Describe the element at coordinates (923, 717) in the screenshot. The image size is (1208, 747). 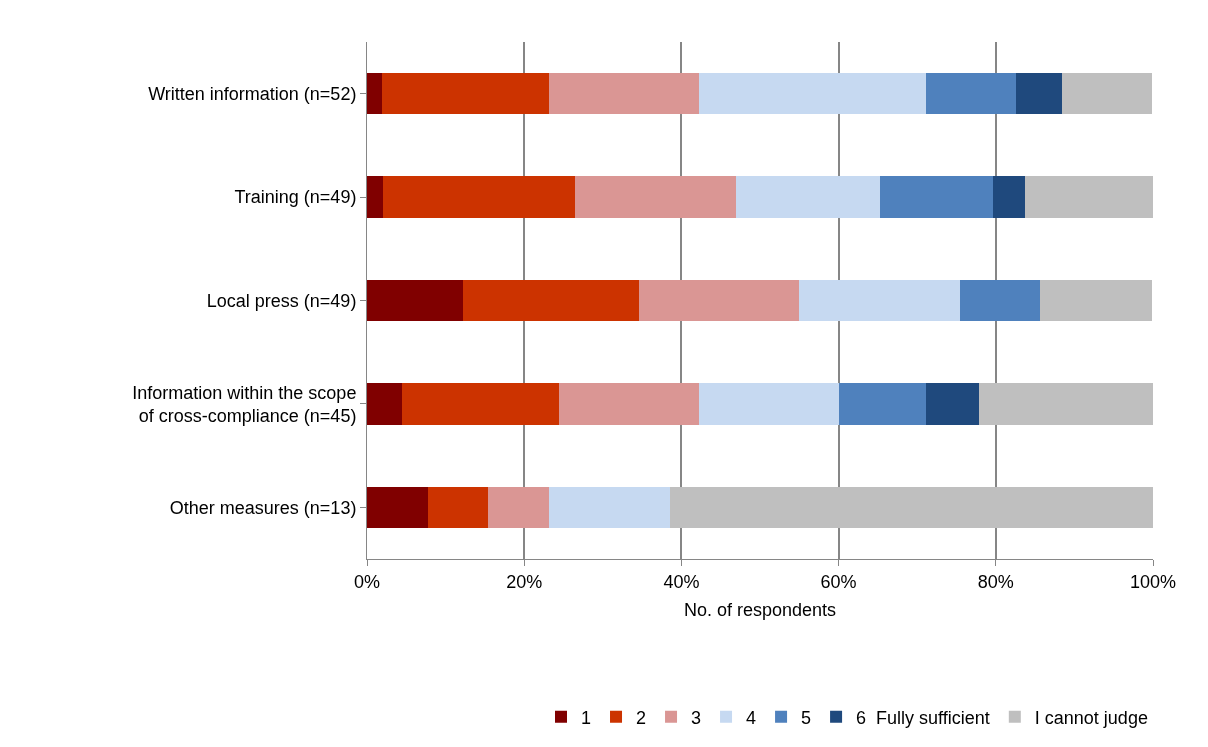
I see `legend-label: 6 Fully sufficient` at that location.